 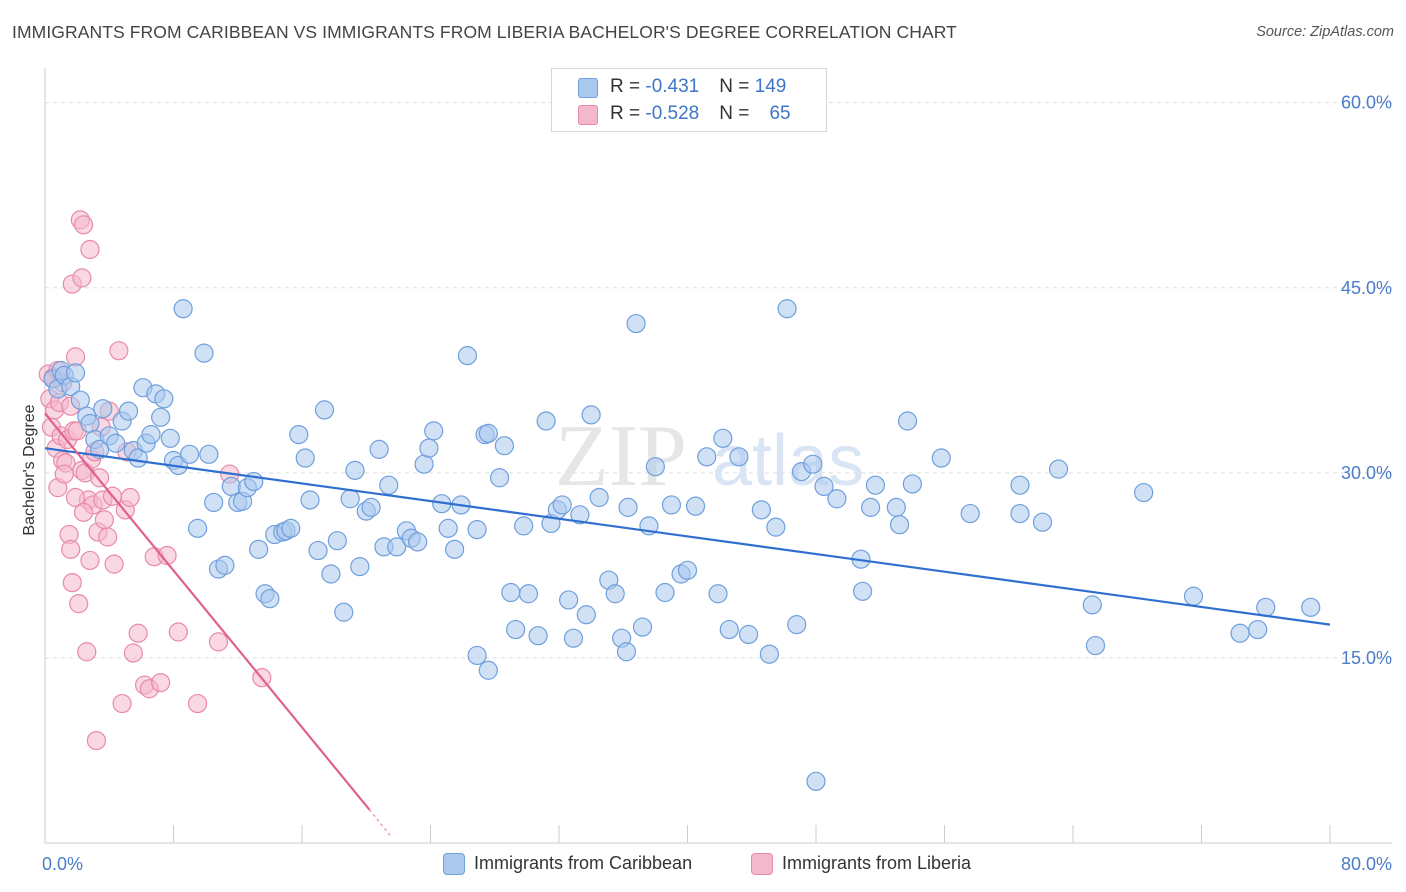 What do you see at coordinates (1366, 103) in the screenshot?
I see `y-tick-label: 60.0%` at bounding box center [1366, 103].